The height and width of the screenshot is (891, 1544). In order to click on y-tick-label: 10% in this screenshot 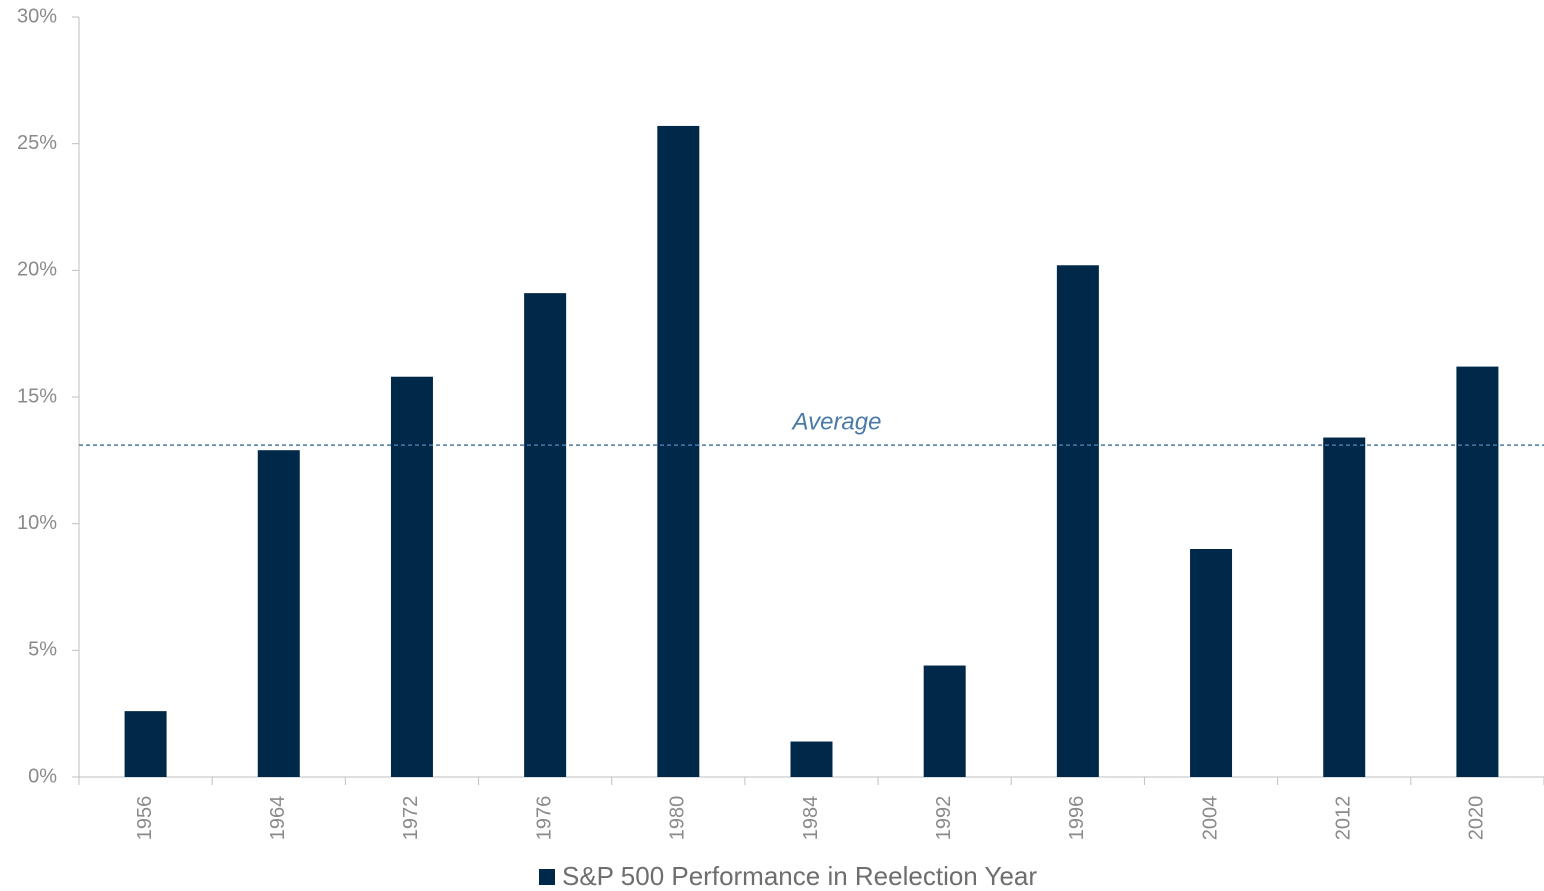, I will do `click(37, 523)`.